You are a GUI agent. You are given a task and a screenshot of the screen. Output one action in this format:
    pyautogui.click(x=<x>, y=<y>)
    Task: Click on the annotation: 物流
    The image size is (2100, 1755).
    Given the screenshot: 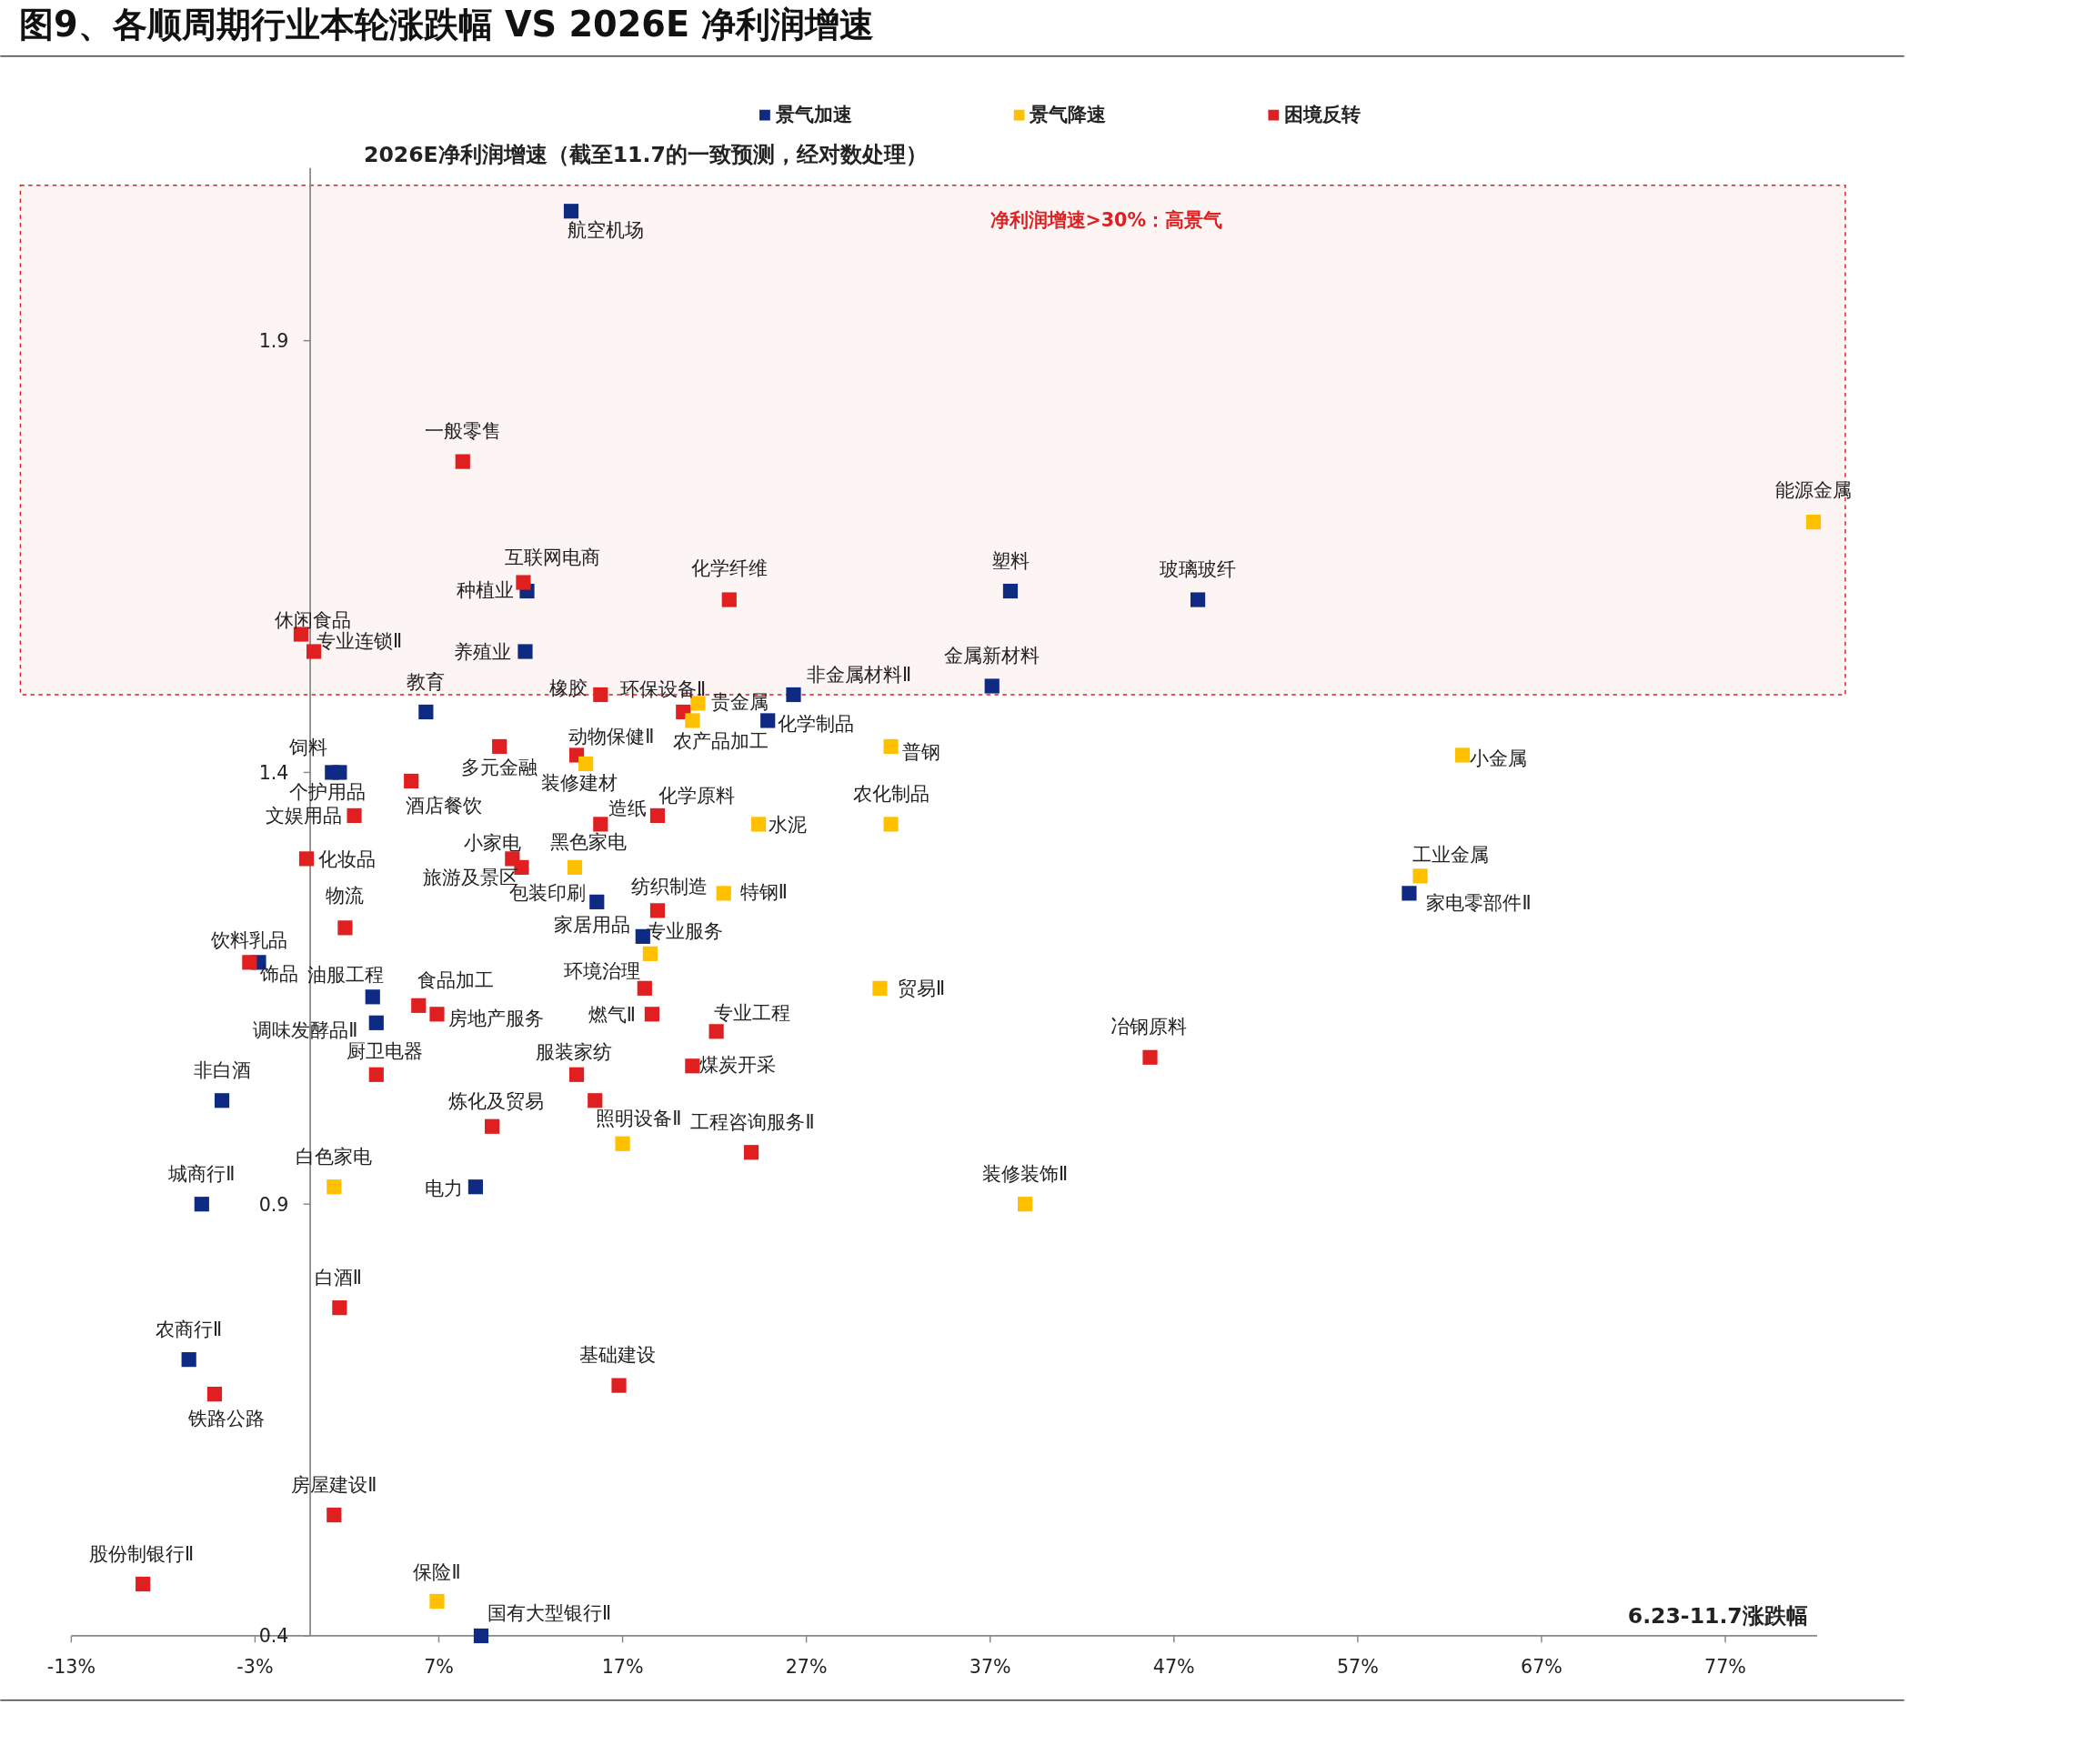 What is the action you would take?
    pyautogui.click(x=345, y=897)
    